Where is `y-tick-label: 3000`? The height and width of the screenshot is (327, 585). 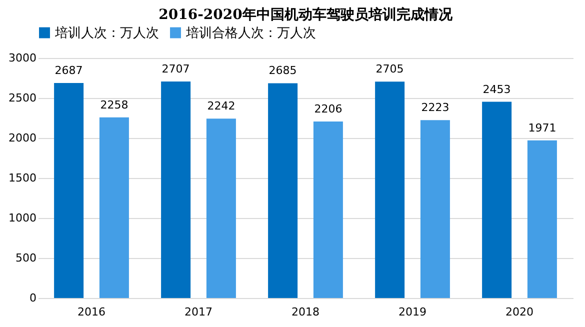
y-tick-label: 3000 is located at coordinates (22, 58).